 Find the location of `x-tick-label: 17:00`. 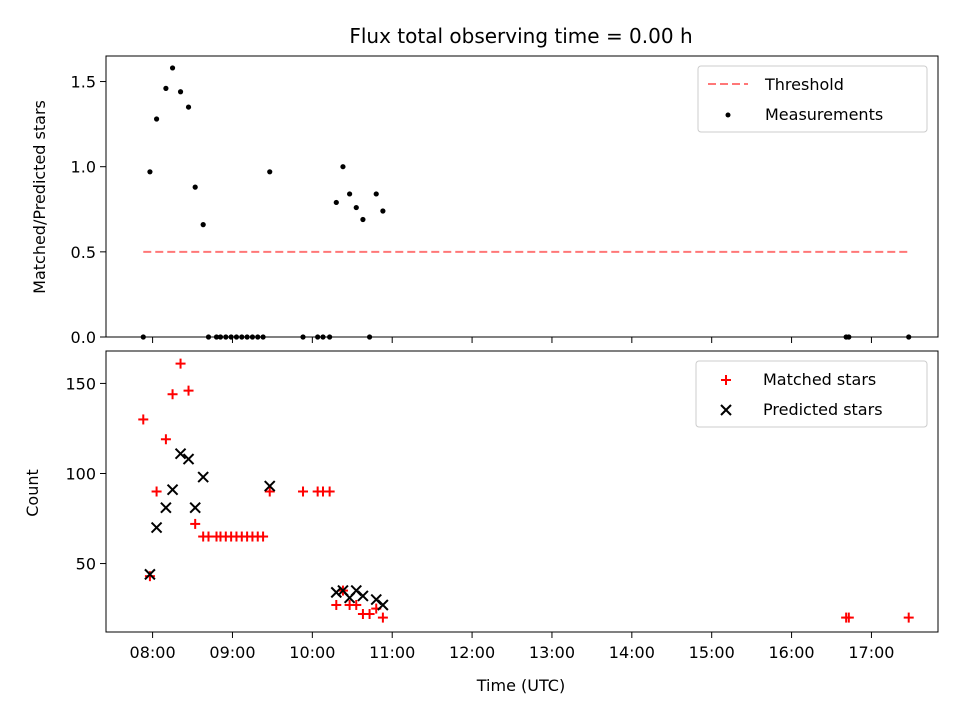

x-tick-label: 17:00 is located at coordinates (871, 652).